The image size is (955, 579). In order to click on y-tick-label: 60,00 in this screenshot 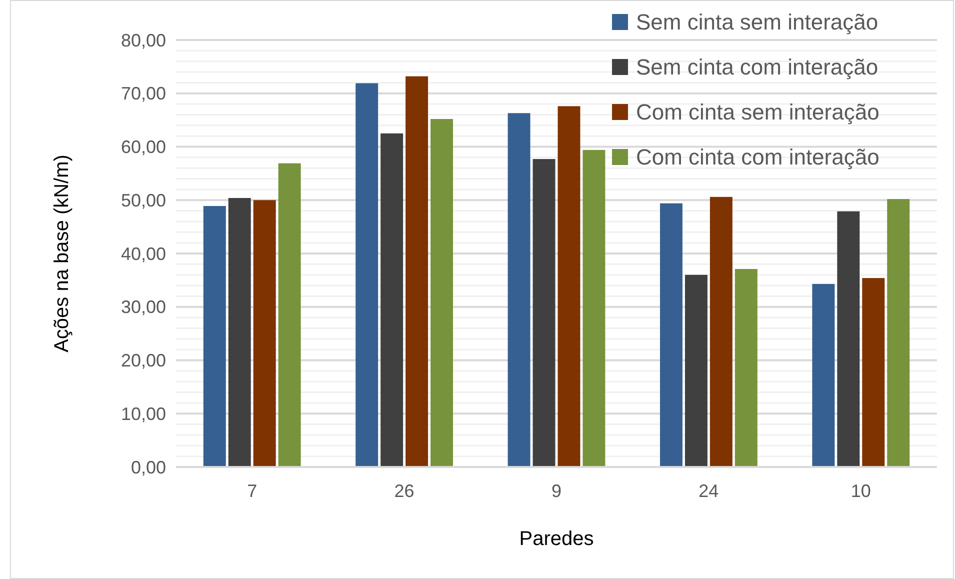, I will do `click(143, 147)`.